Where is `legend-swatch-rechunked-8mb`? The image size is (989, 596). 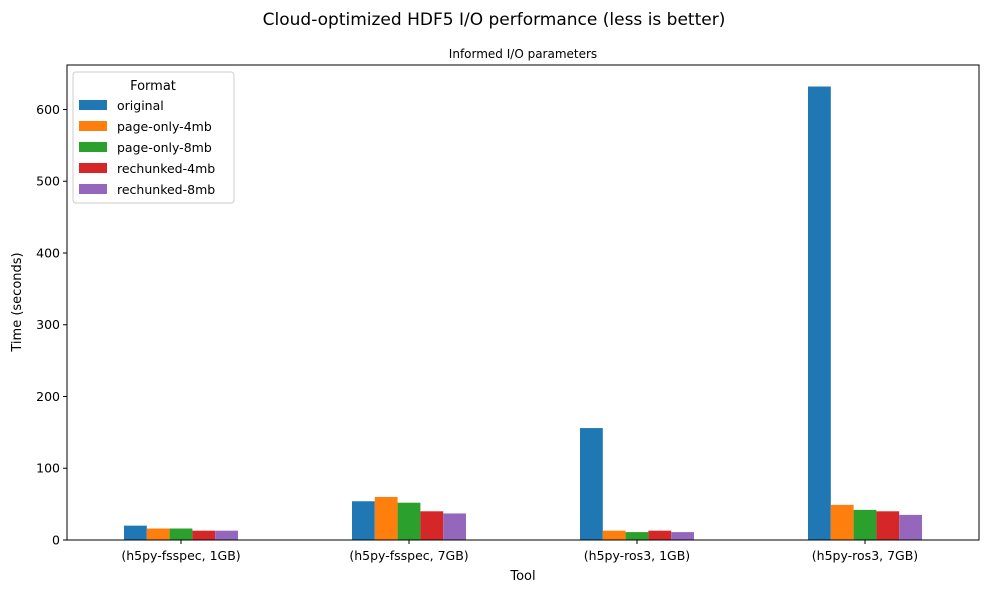 legend-swatch-rechunked-8mb is located at coordinates (93, 189).